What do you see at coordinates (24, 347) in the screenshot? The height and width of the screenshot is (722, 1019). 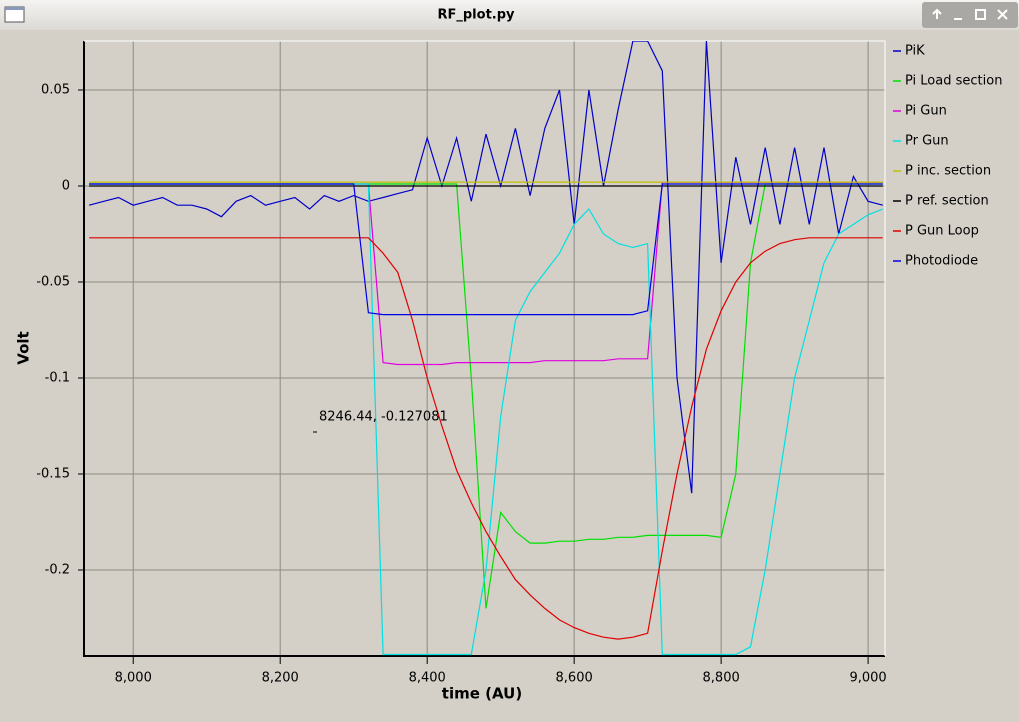 I see `y-axis-label: Volt` at bounding box center [24, 347].